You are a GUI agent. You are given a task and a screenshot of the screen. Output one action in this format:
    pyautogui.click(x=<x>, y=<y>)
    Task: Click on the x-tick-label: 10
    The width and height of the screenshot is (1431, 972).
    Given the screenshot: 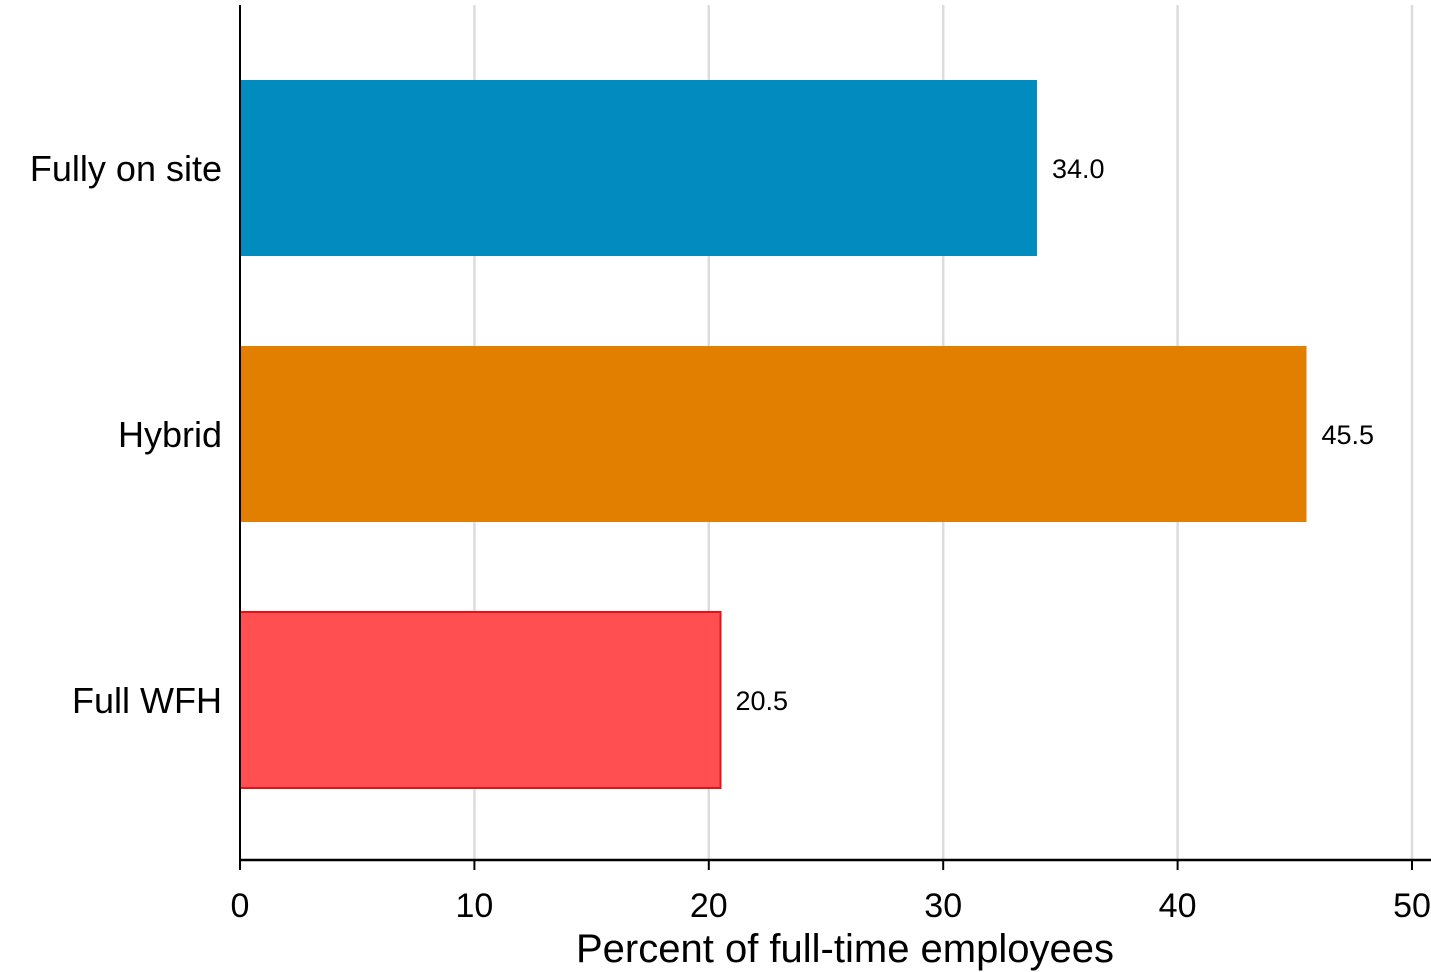 What is the action you would take?
    pyautogui.click(x=474, y=906)
    